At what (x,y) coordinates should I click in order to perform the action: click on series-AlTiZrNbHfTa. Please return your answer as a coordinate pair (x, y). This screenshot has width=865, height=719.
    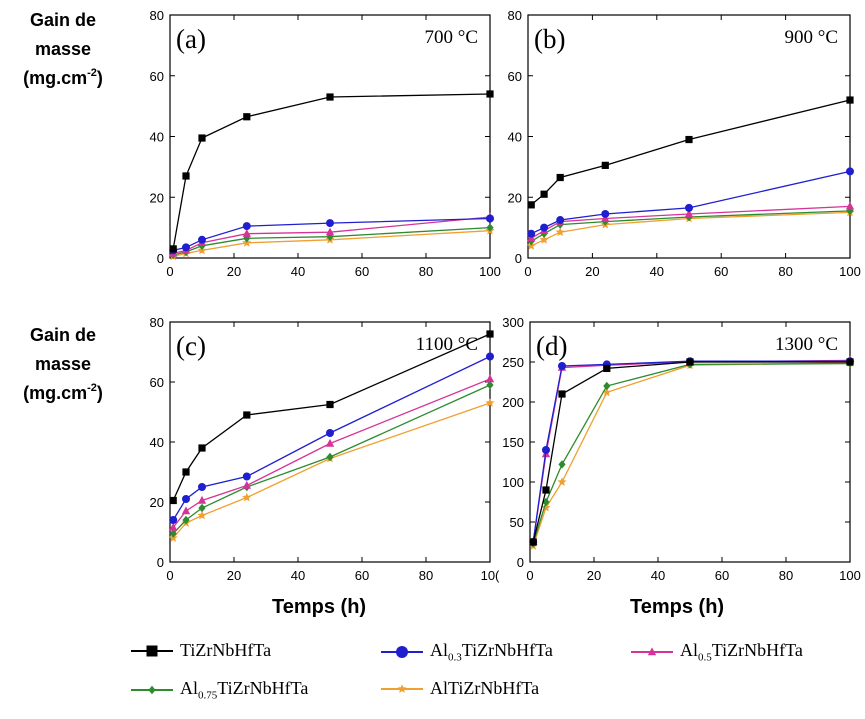
    Looking at the image, I should click on (331, 470).